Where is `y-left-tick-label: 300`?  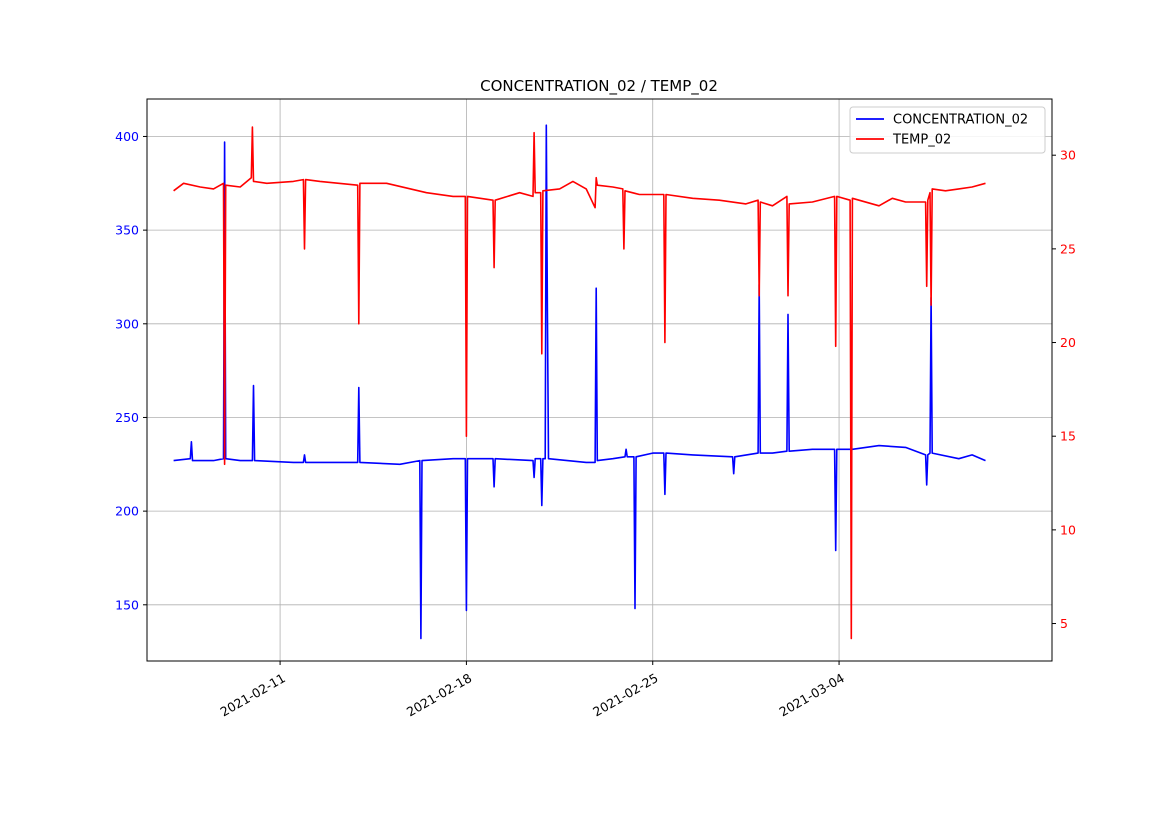
y-left-tick-label: 300 is located at coordinates (127, 323).